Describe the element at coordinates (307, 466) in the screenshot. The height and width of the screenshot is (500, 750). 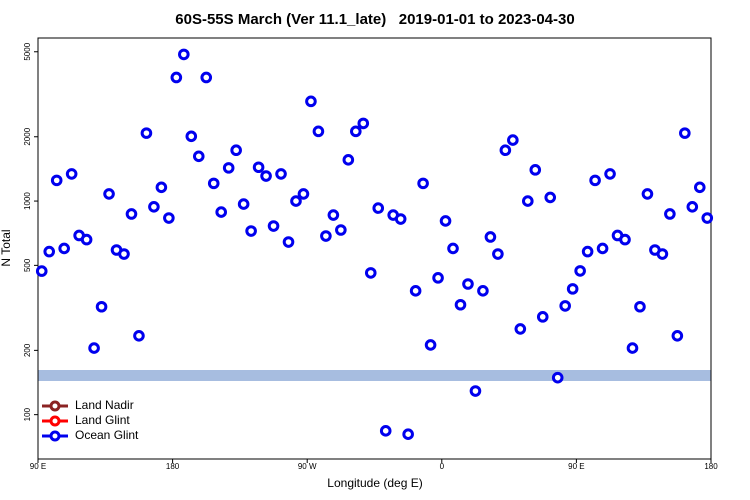
I see `x-tick-label: 90 W` at that location.